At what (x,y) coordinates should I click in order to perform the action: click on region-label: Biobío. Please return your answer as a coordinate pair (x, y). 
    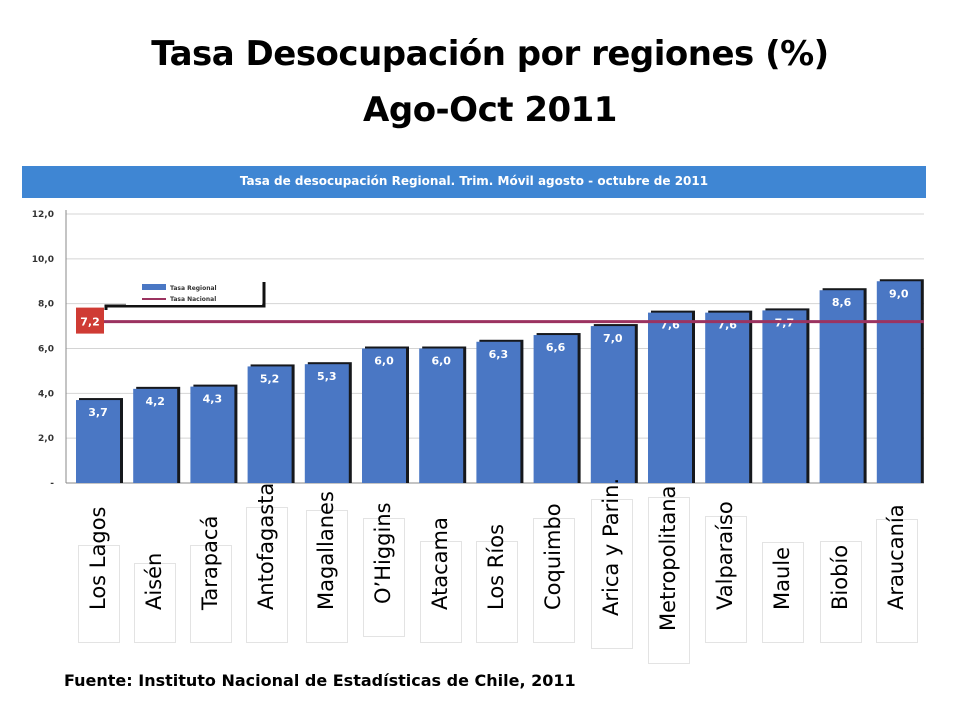
    Looking at the image, I should click on (841, 592).